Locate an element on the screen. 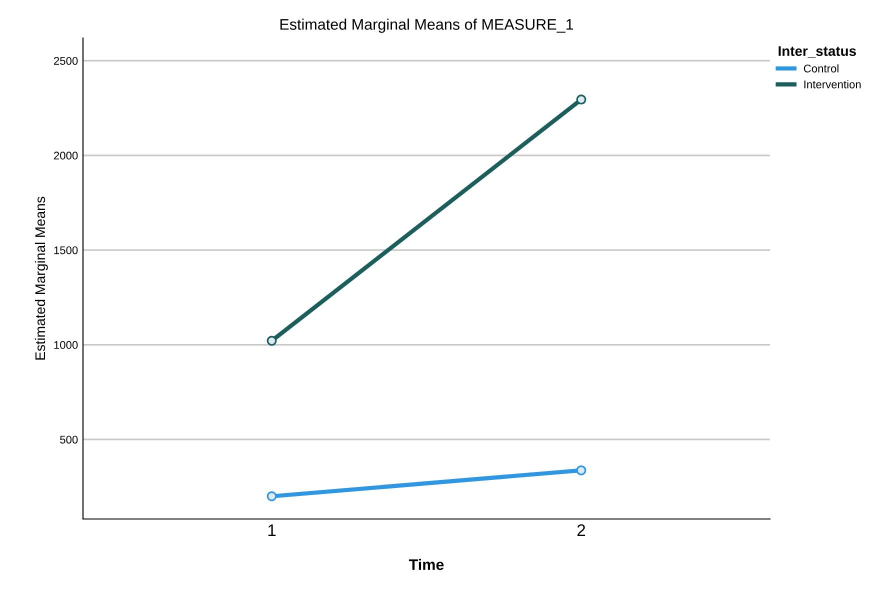  legend-title: Inter_status is located at coordinates (817, 52).